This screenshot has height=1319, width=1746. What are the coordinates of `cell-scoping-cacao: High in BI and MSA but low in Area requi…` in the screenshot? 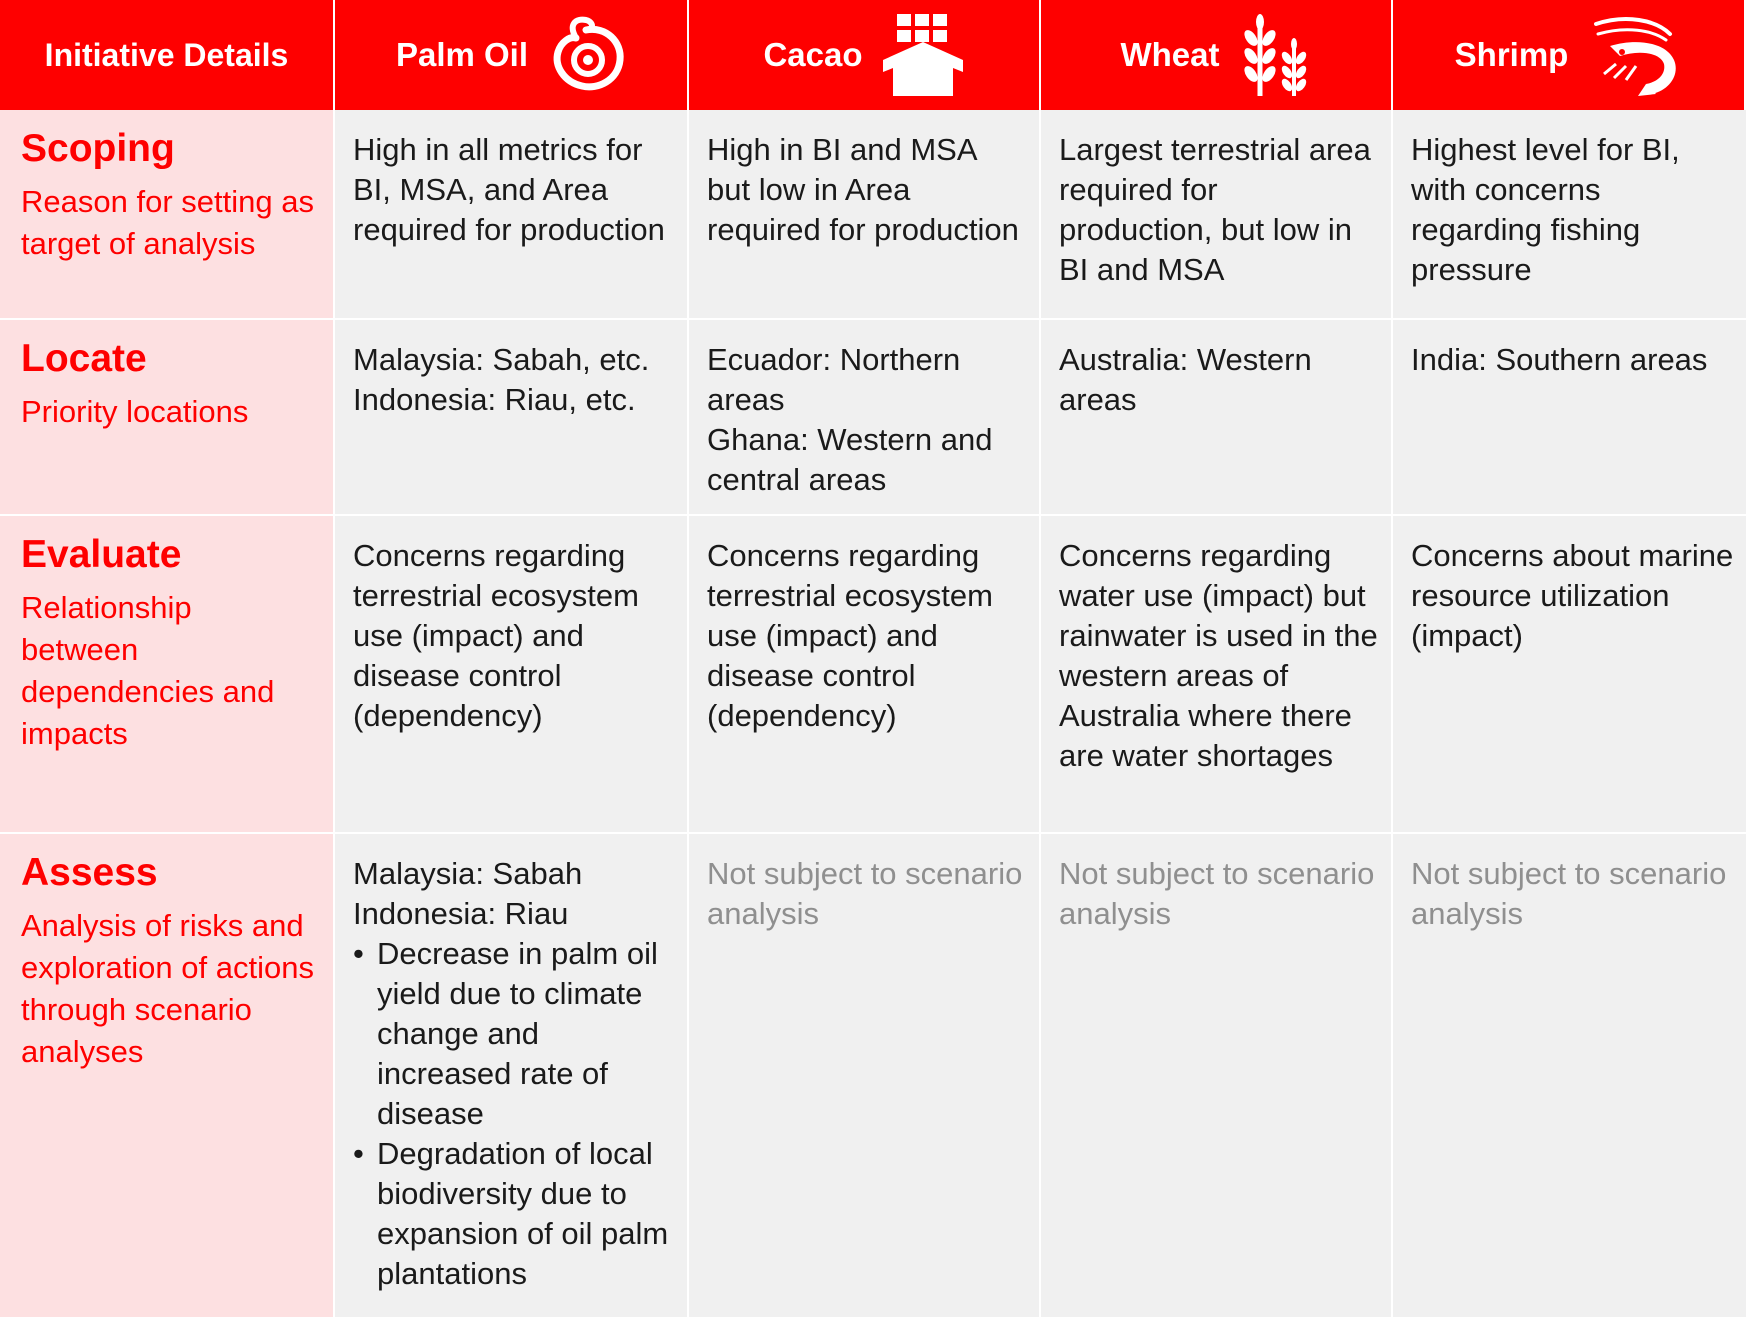 It's located at (865, 215).